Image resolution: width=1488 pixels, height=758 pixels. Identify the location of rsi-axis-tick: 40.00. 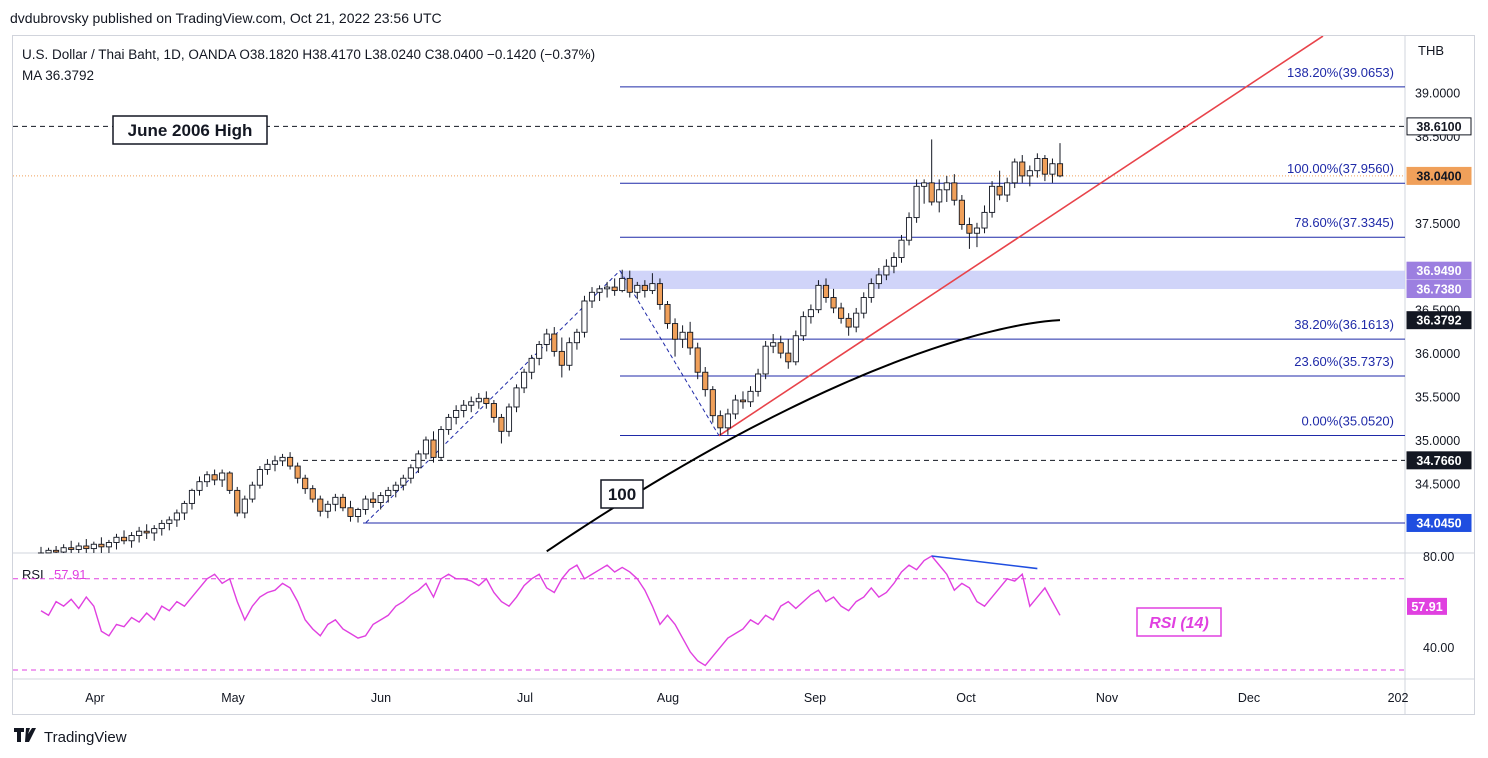
(1438, 648).